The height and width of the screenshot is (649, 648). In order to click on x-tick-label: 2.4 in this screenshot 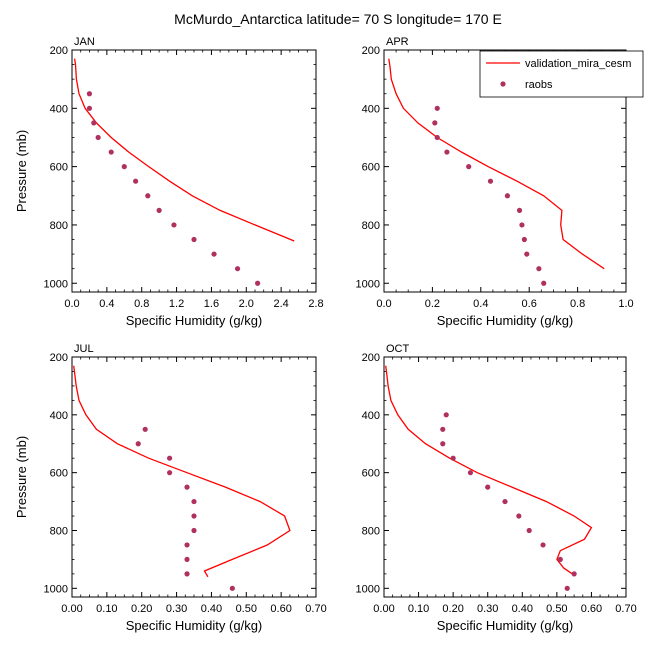, I will do `click(280, 304)`.